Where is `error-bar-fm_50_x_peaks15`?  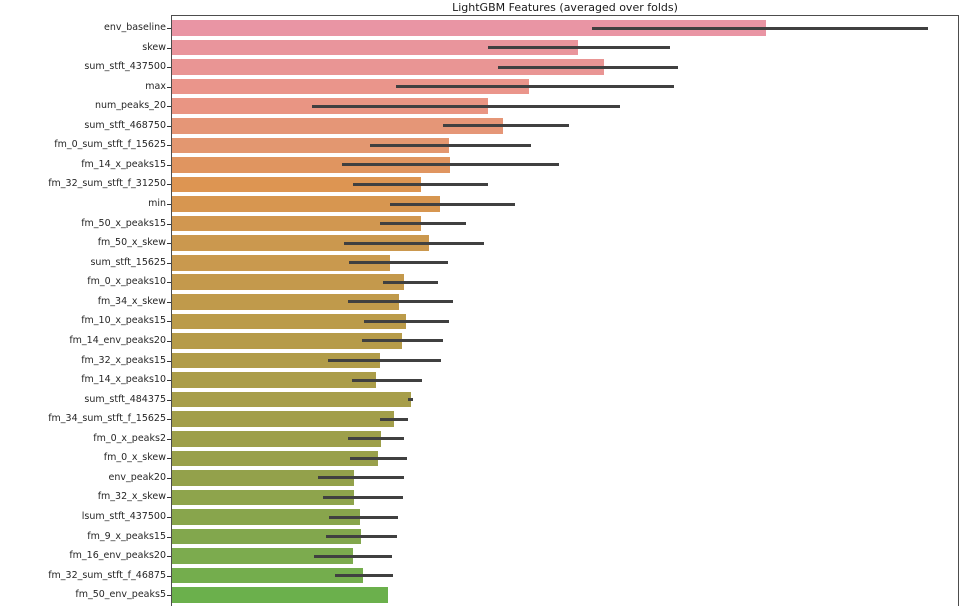 error-bar-fm_50_x_peaks15 is located at coordinates (423, 224).